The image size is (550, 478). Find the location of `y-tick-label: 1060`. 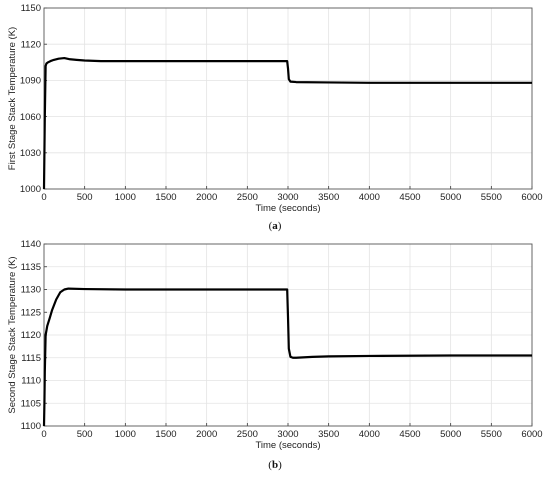

y-tick-label: 1060 is located at coordinates (30, 117).